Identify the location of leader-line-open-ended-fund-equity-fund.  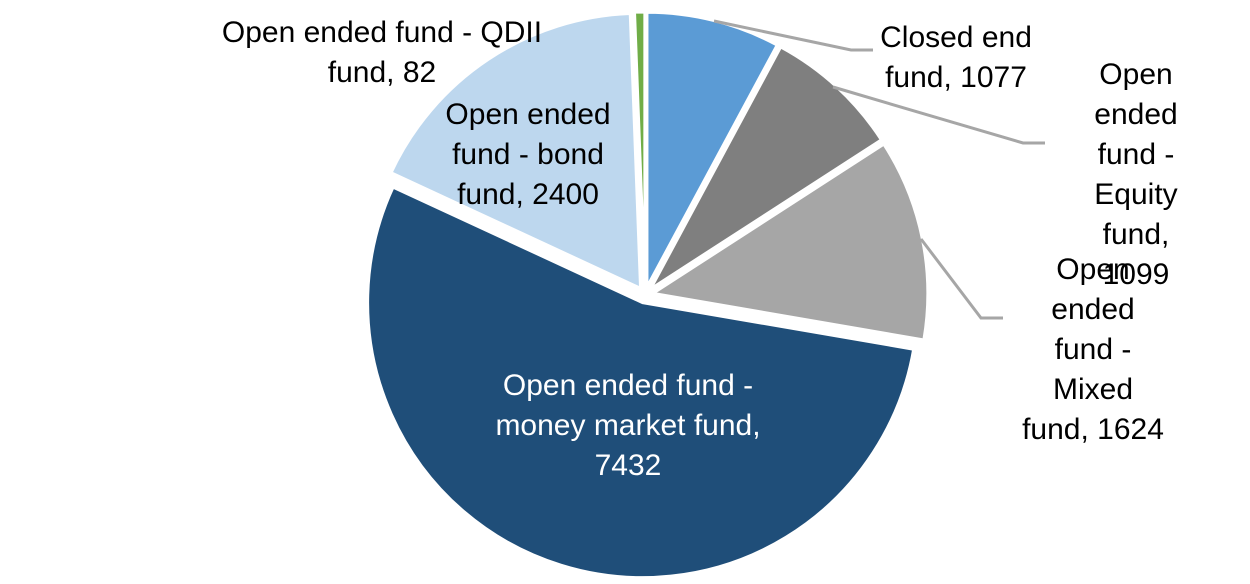
(938, 115).